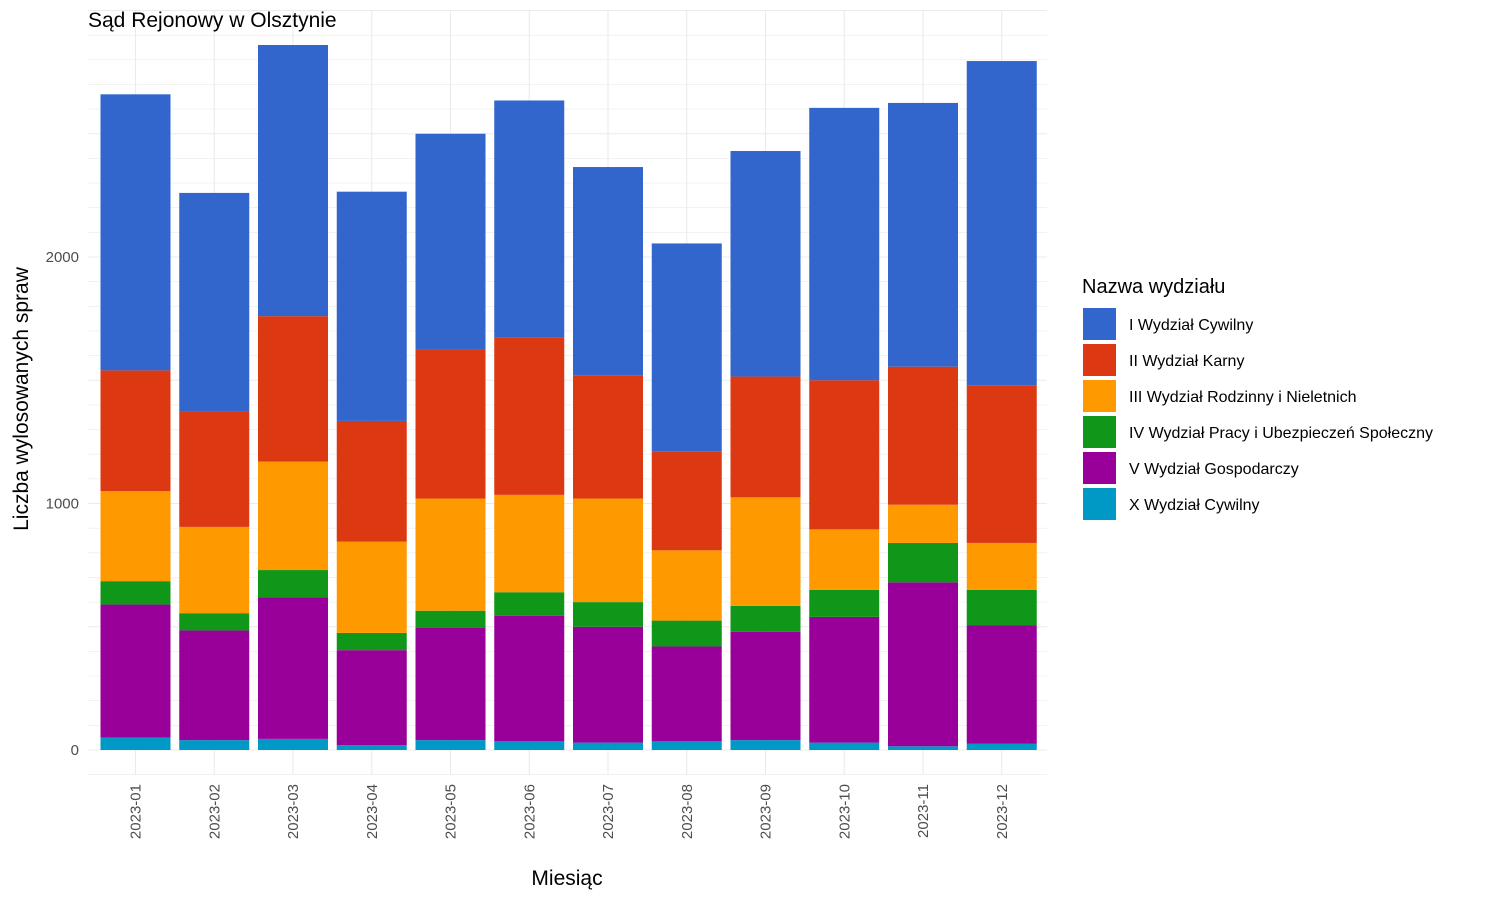 Image resolution: width=1500 pixels, height=900 pixels. I want to click on legend-label: IV Wydział Pracy i Ubezpieczeń Społeczny, so click(1281, 433).